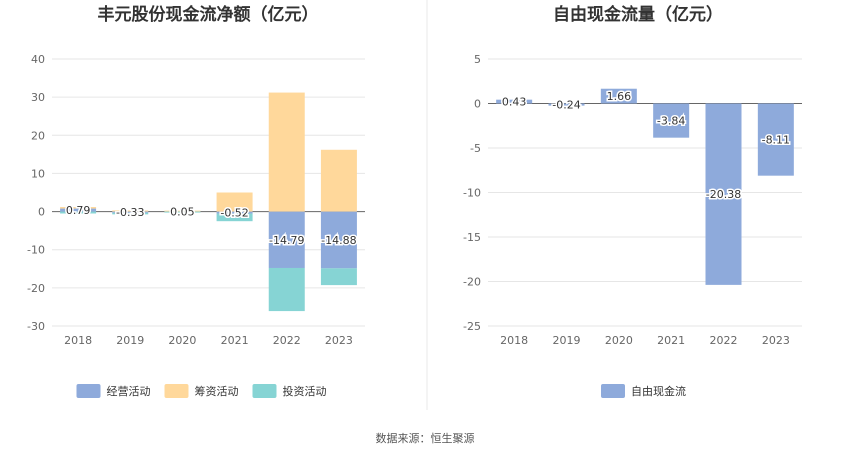  I want to click on data-label: -20.38, so click(723, 194).